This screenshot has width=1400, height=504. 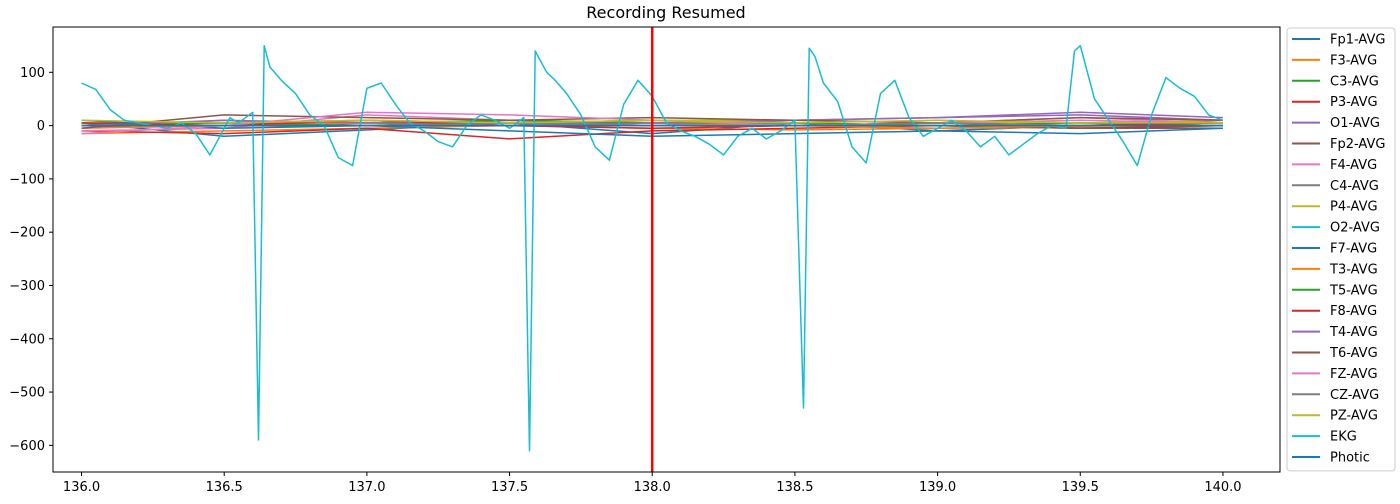 I want to click on x-tick-label: 139.5, so click(x=1080, y=487).